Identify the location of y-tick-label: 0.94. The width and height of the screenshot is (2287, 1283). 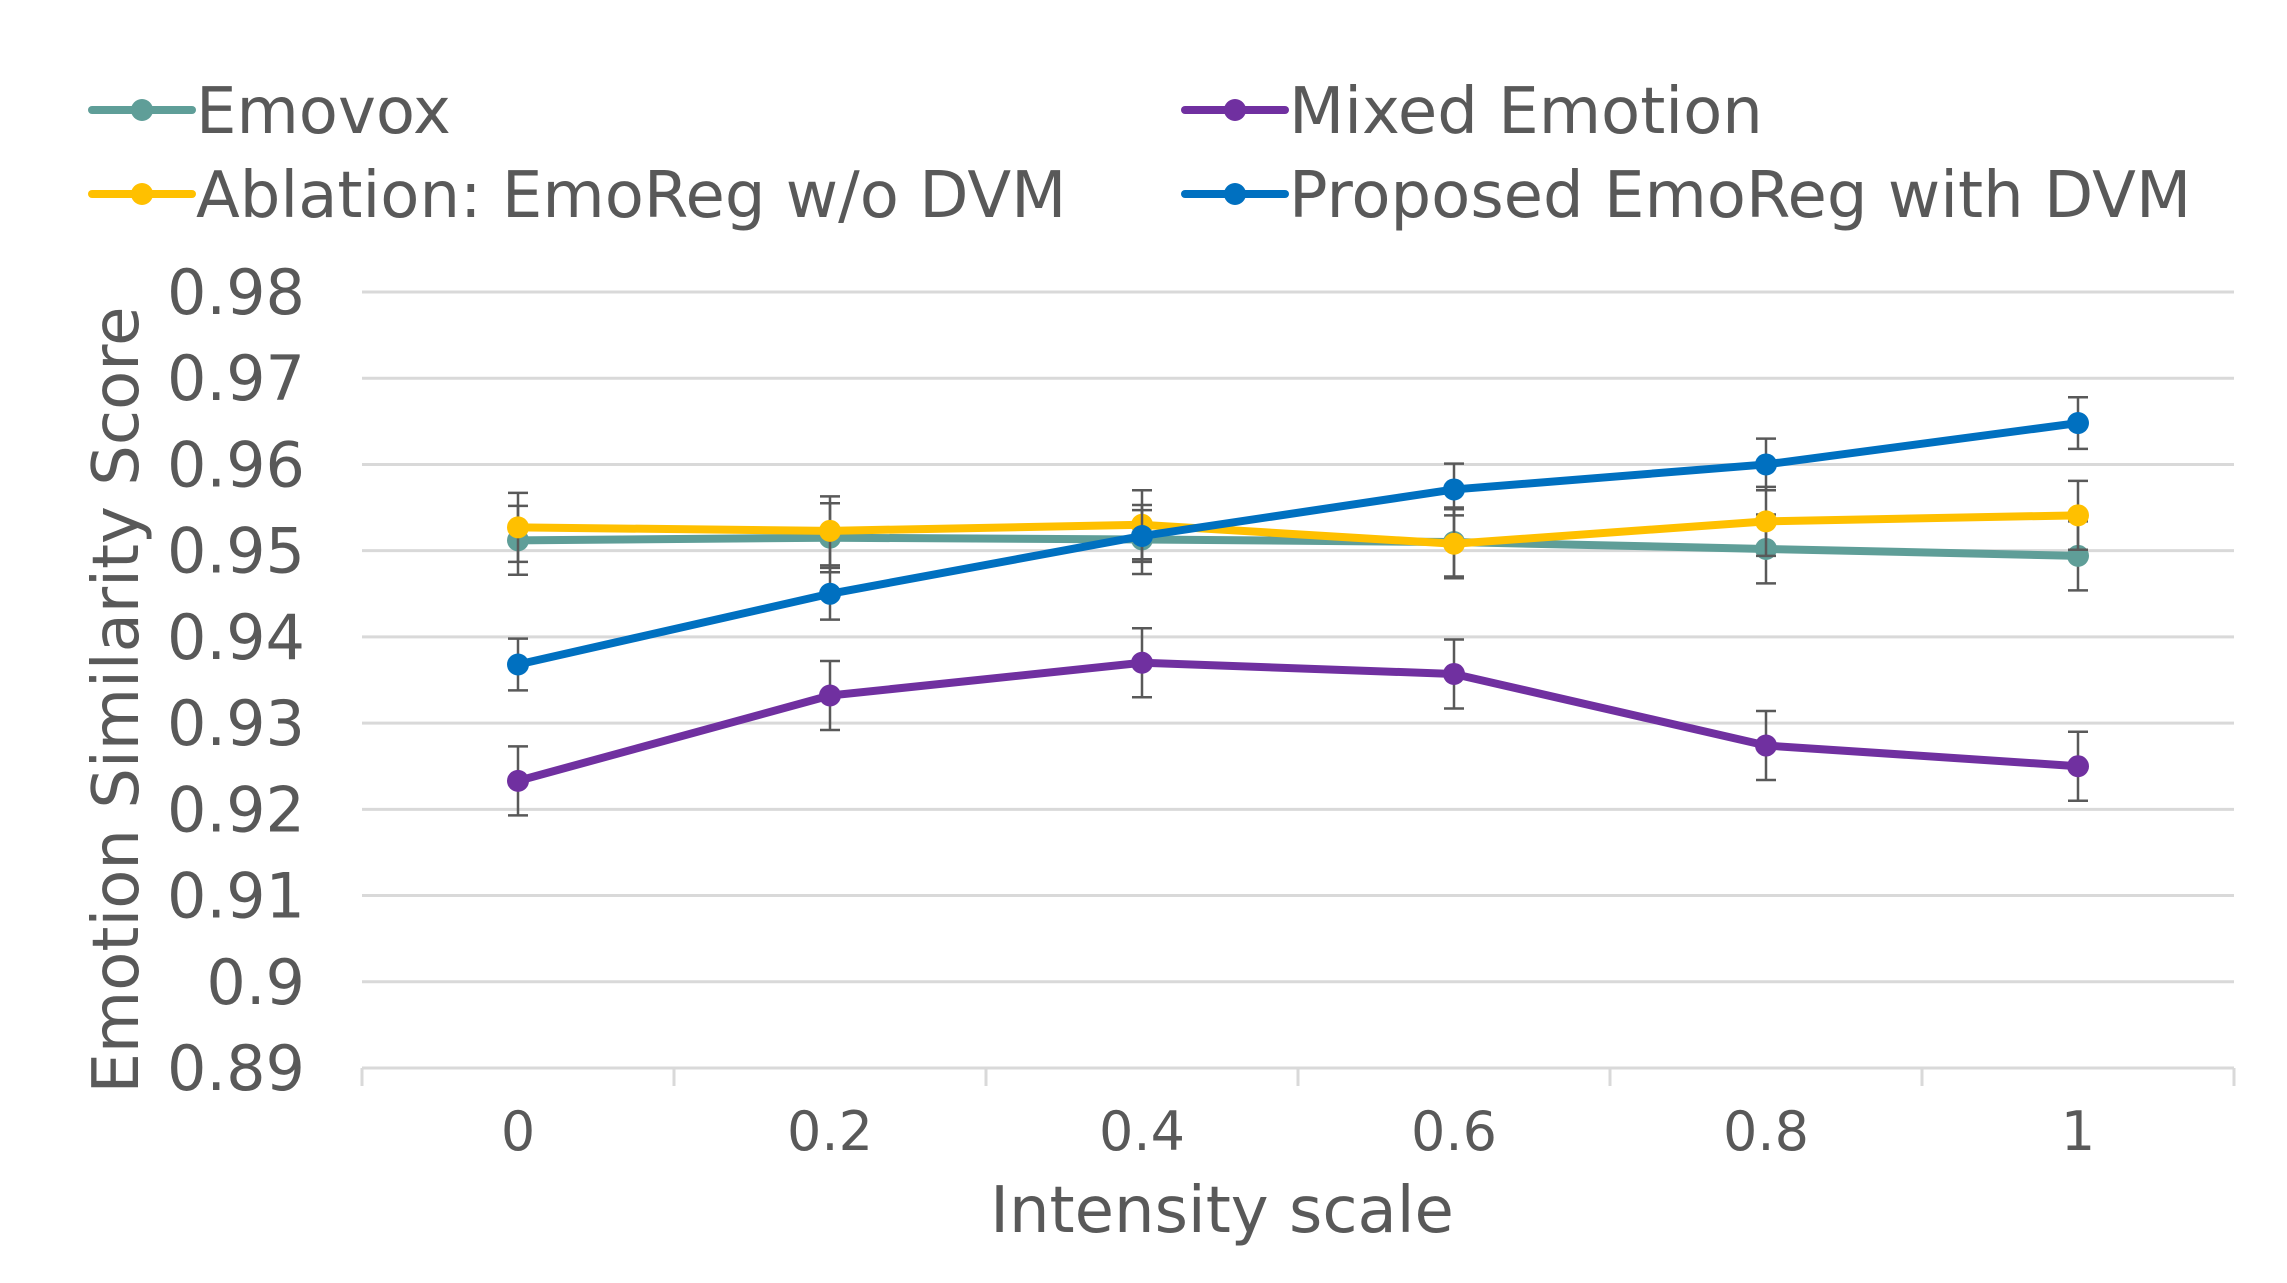
(236, 637).